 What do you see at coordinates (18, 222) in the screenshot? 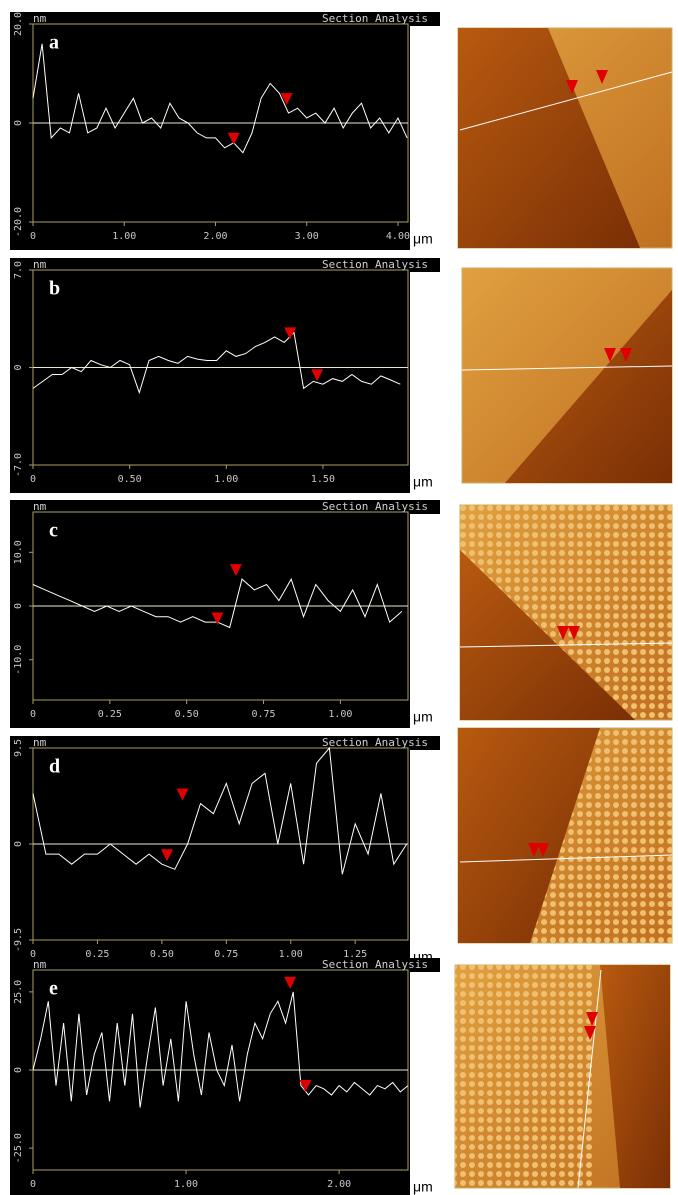
I see `y-tick-label: -20.0` at bounding box center [18, 222].